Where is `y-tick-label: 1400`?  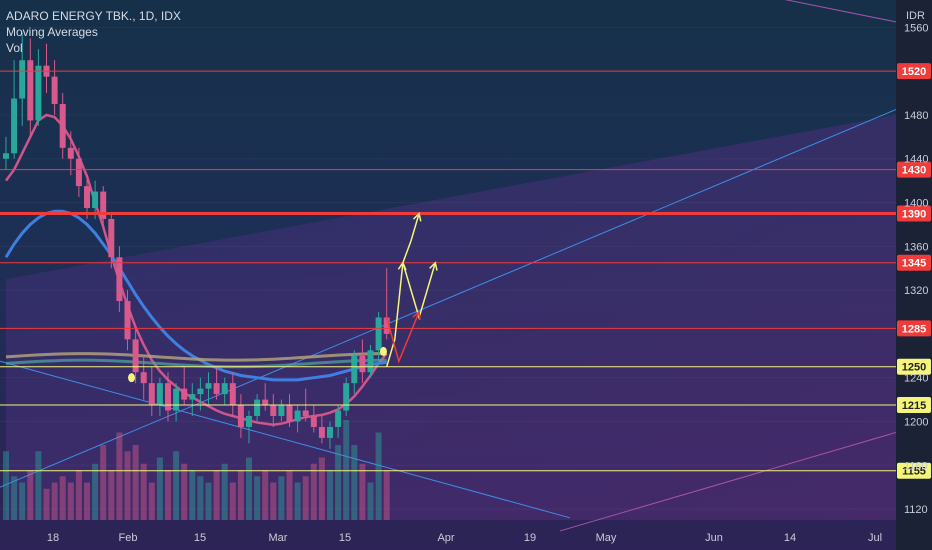
y-tick-label: 1400 is located at coordinates (916, 204).